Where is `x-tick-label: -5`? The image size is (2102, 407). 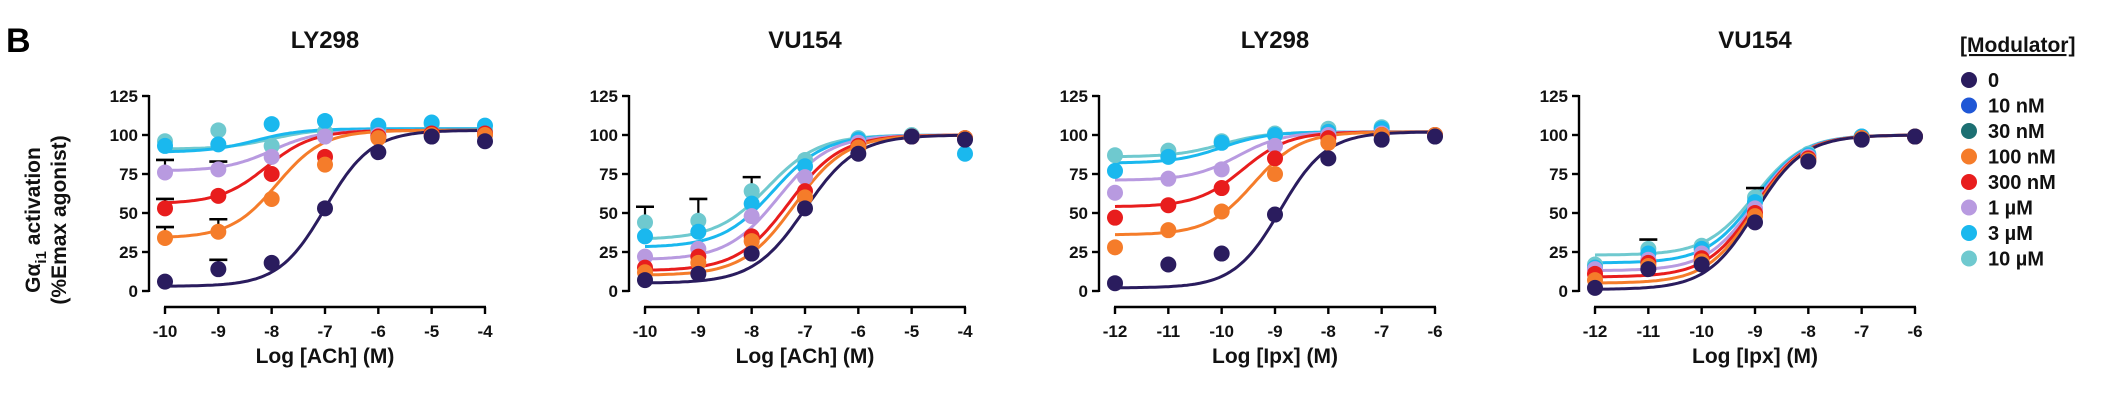
x-tick-label: -5 is located at coordinates (431, 331).